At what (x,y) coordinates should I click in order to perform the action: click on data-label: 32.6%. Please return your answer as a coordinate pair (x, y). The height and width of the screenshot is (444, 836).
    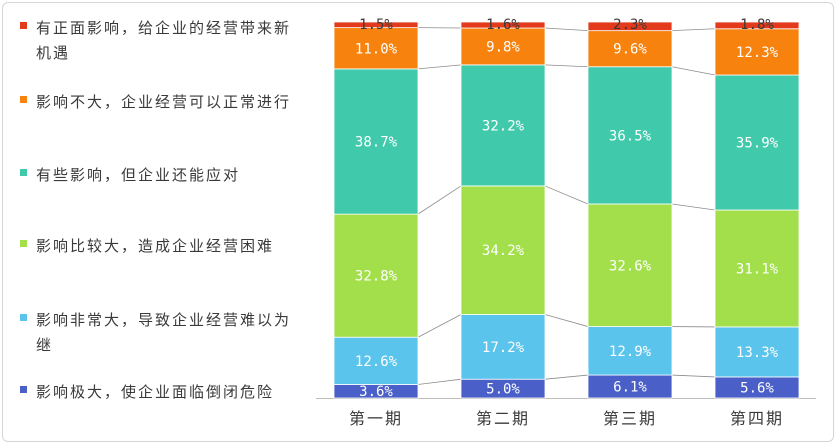
    Looking at the image, I should click on (630, 266).